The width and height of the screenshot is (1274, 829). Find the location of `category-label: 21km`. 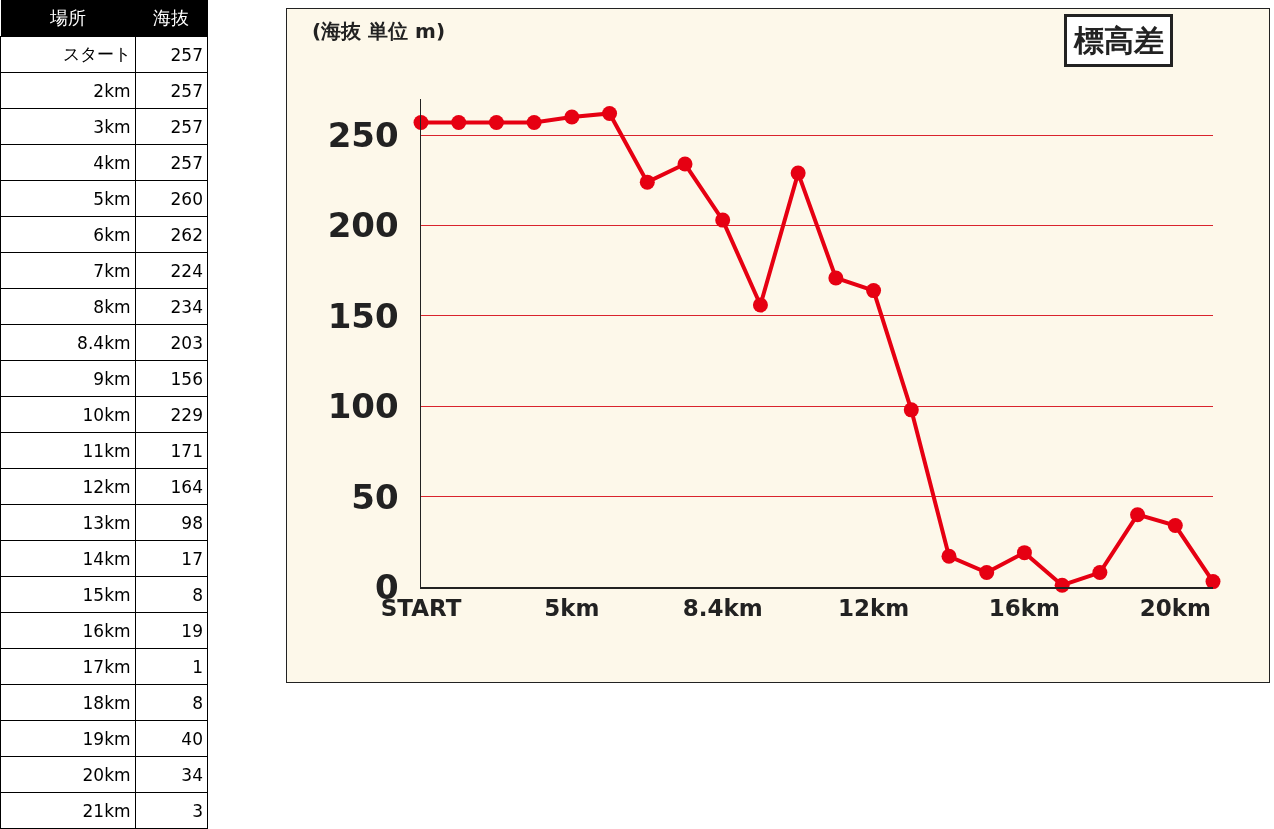

category-label: 21km is located at coordinates (68, 810).